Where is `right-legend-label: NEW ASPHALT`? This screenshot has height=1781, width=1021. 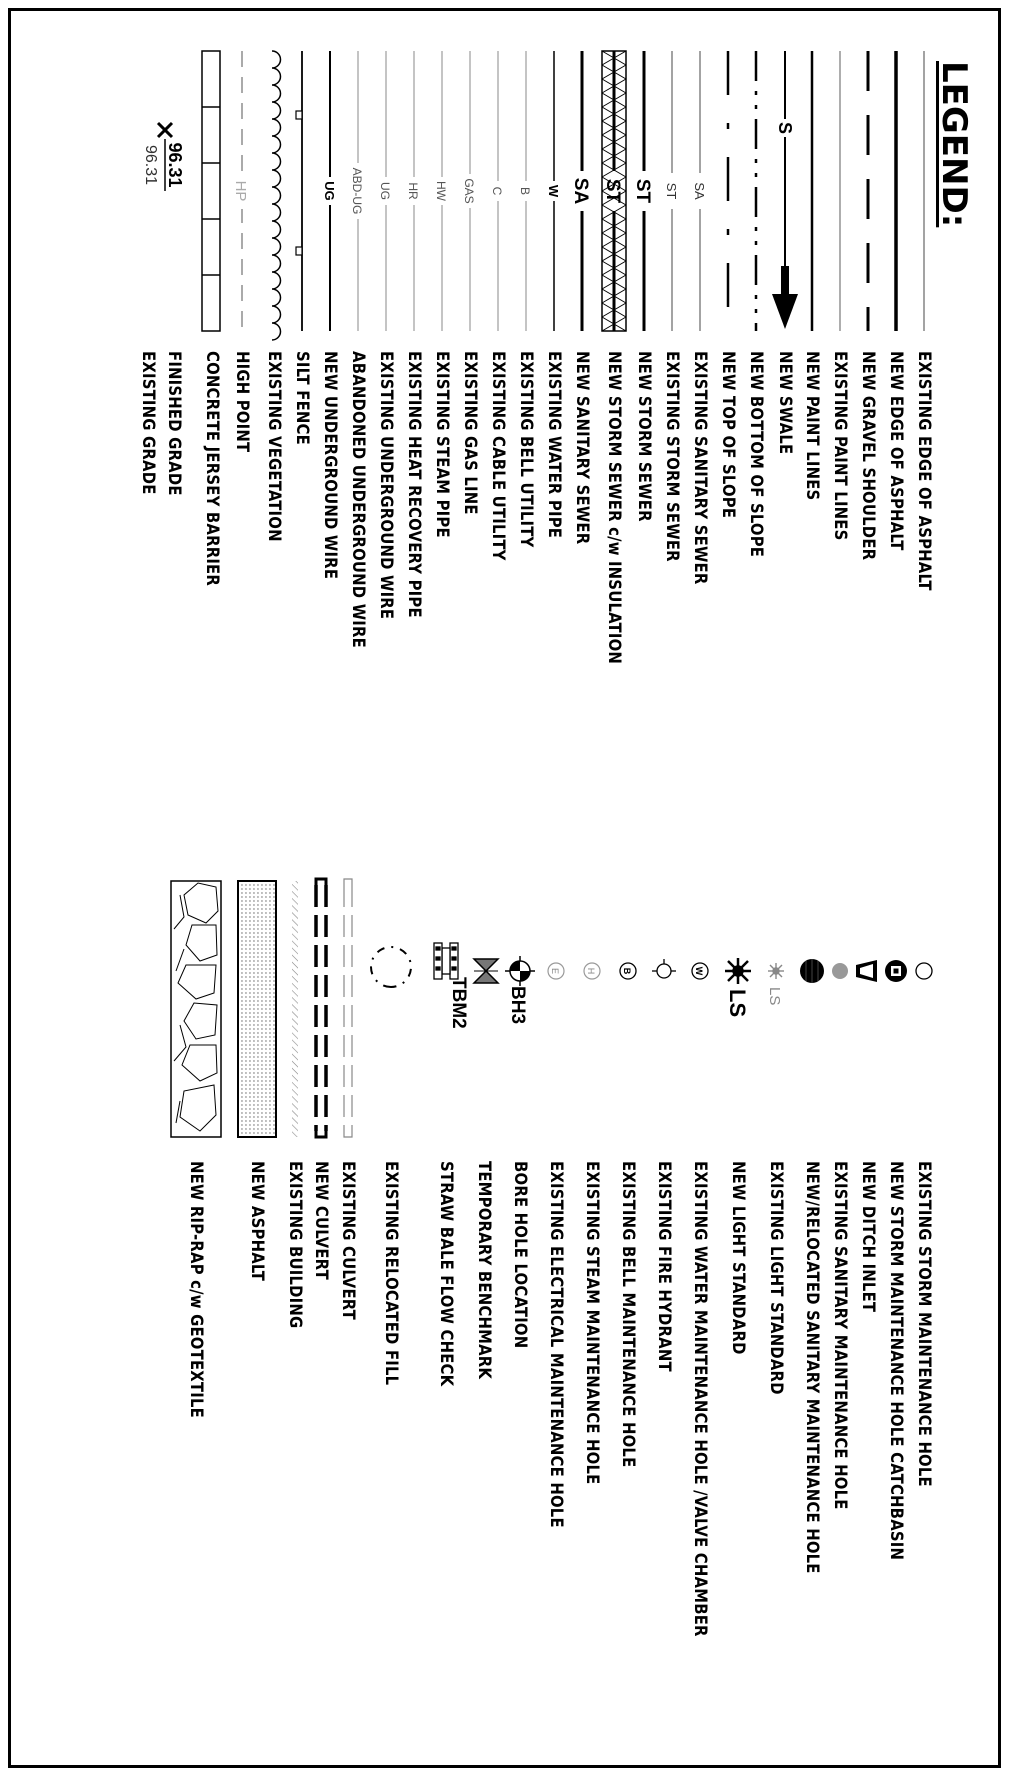
right-legend-label: NEW ASPHALT is located at coordinates (257, 1221).